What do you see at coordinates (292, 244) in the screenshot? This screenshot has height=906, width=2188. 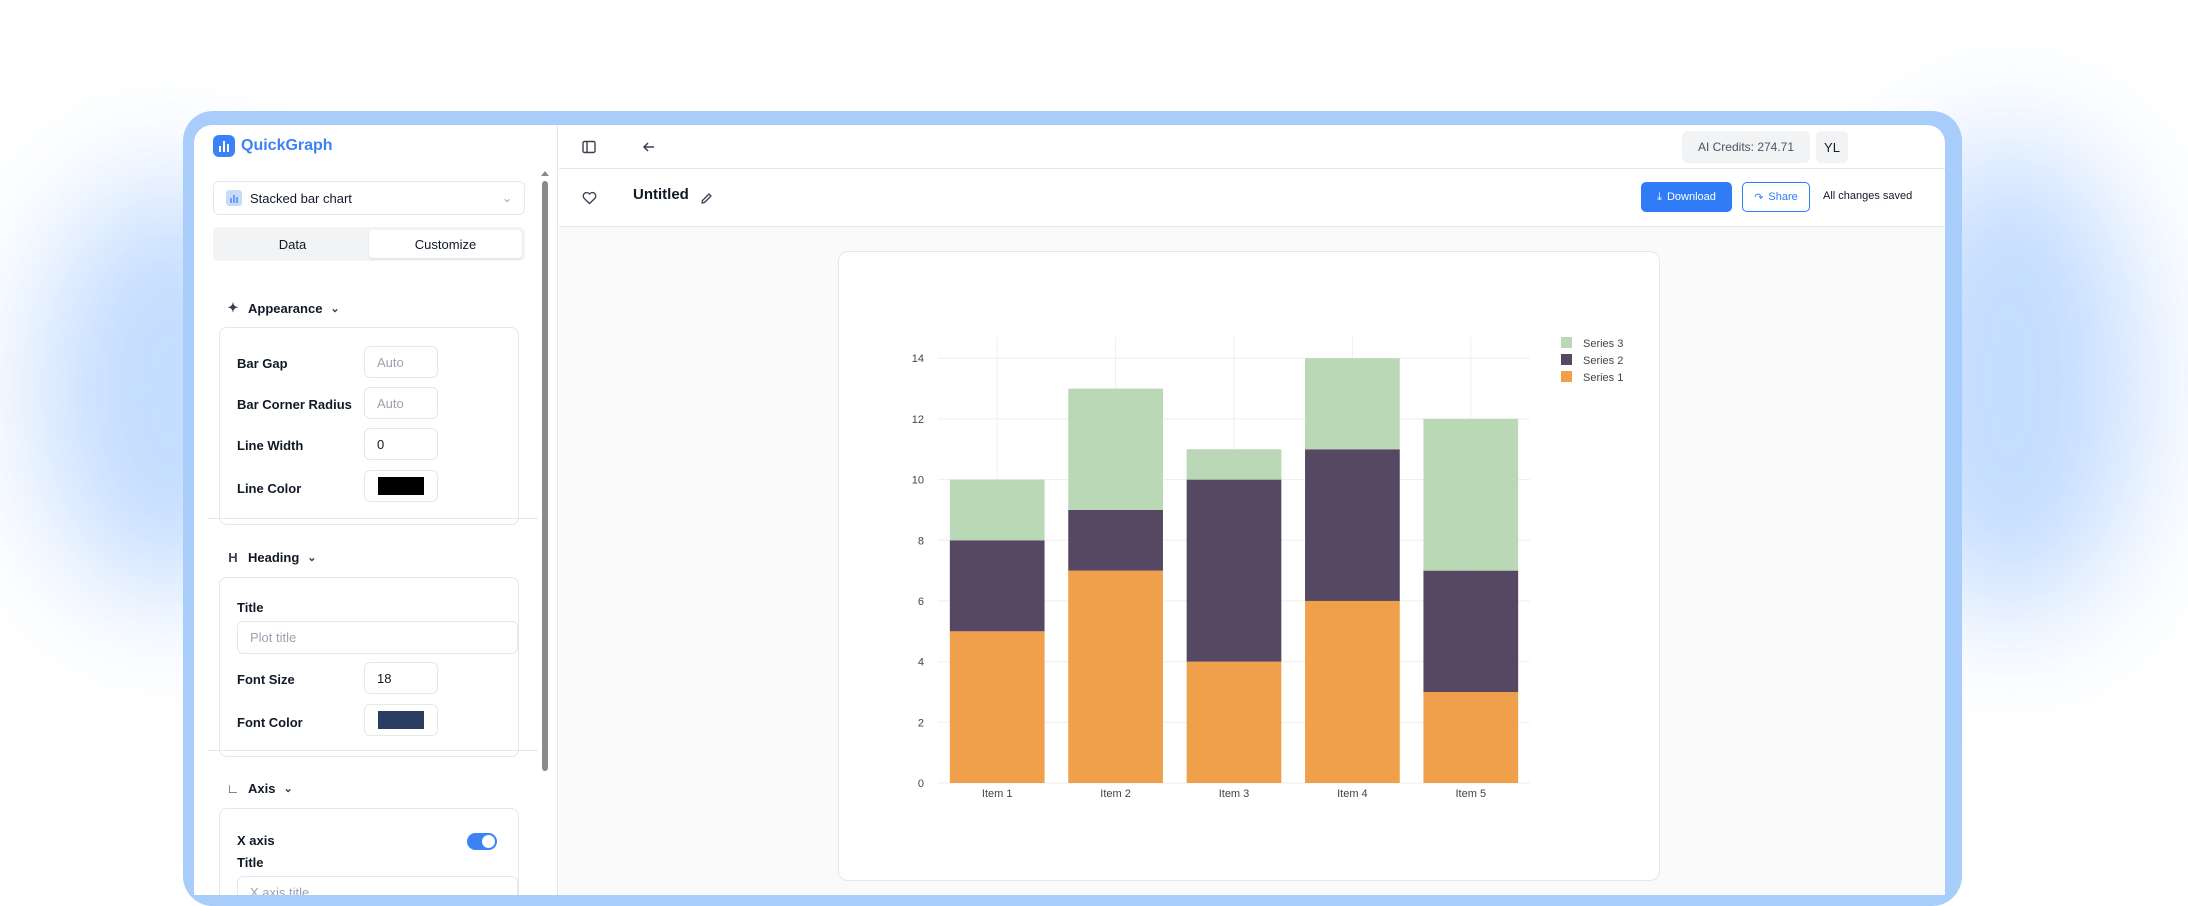 I see `tab-data: Data` at bounding box center [292, 244].